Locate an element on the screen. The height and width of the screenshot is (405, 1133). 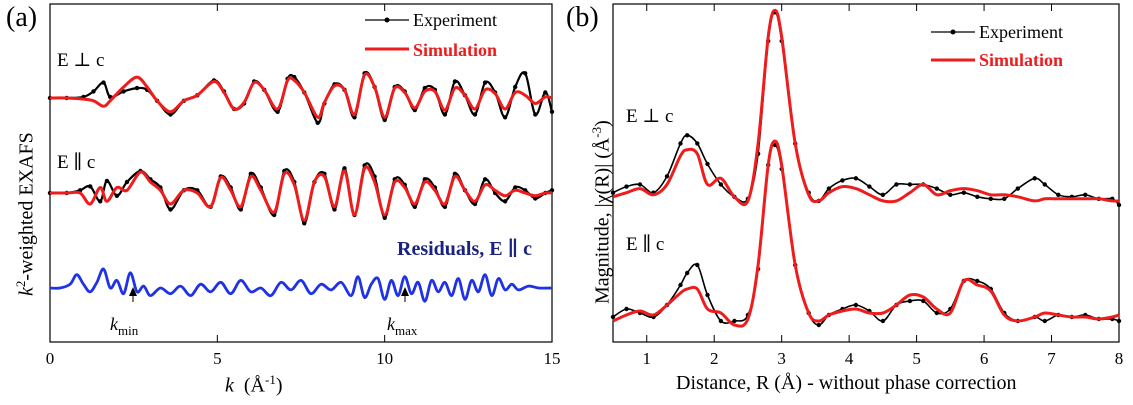
xtick-label: 2 is located at coordinates (714, 358).